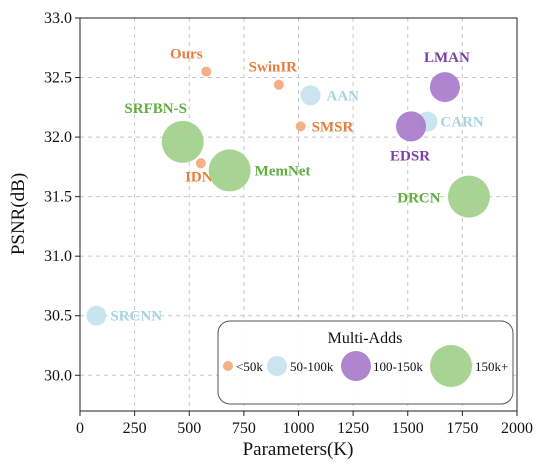  What do you see at coordinates (300, 126) in the screenshot?
I see `data-point-smsr` at bounding box center [300, 126].